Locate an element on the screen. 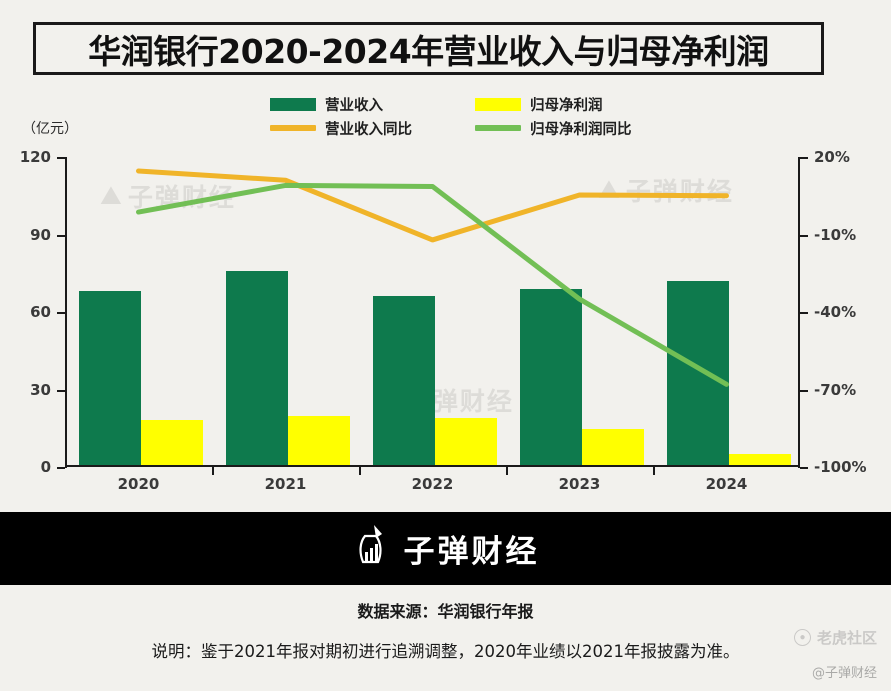 Image resolution: width=891 pixels, height=691 pixels. x-tick-label-2021: 2021 is located at coordinates (285, 484).